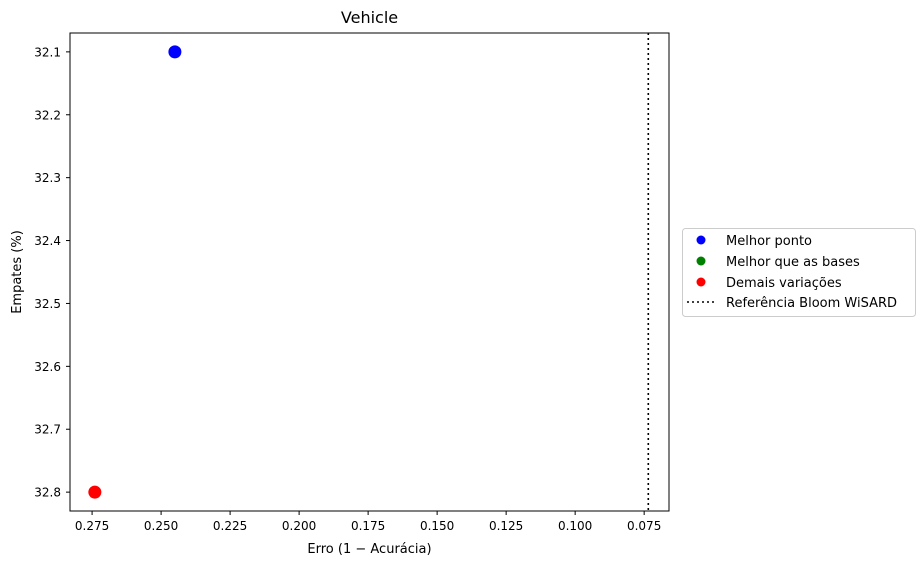  What do you see at coordinates (161, 526) in the screenshot?
I see `x-tick-label: 0.250` at bounding box center [161, 526].